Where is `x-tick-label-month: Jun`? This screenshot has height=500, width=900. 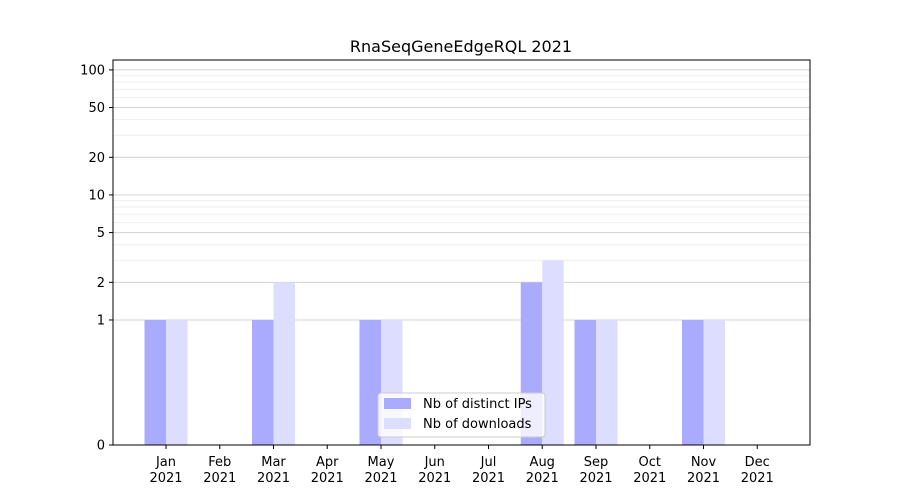
x-tick-label-month: Jun is located at coordinates (434, 462).